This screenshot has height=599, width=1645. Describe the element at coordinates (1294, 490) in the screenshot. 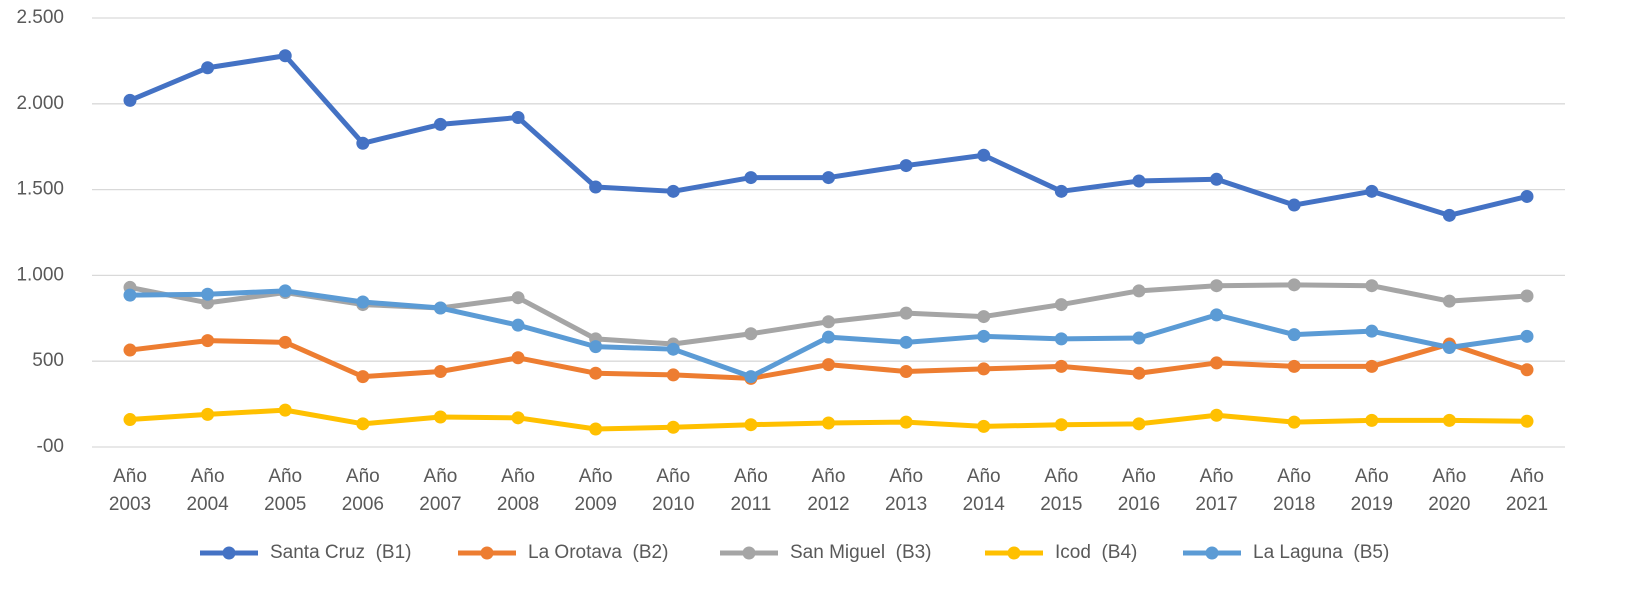

I see `x-tick-label: Año 2018` at that location.